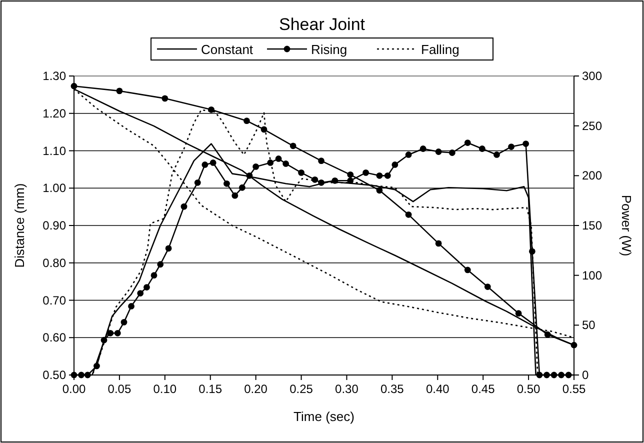  I want to click on y-tick-label: 1.30, so click(54, 76).